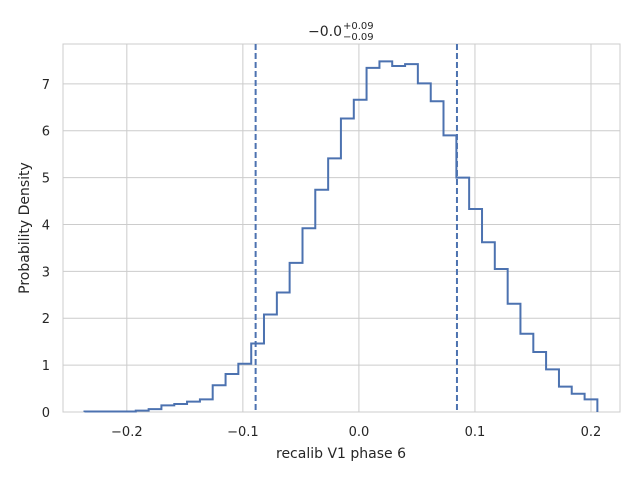 The height and width of the screenshot is (480, 640). Describe the element at coordinates (46, 225) in the screenshot. I see `y-tick-label: 4` at that location.